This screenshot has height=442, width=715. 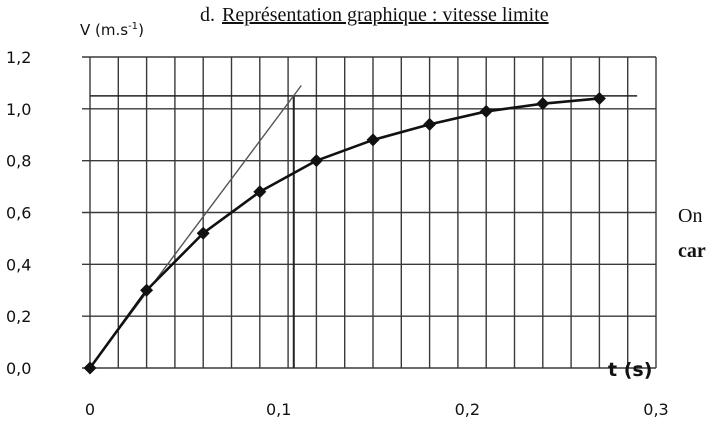 What do you see at coordinates (18, 264) in the screenshot?
I see `y-tick-label: 0,4` at bounding box center [18, 264].